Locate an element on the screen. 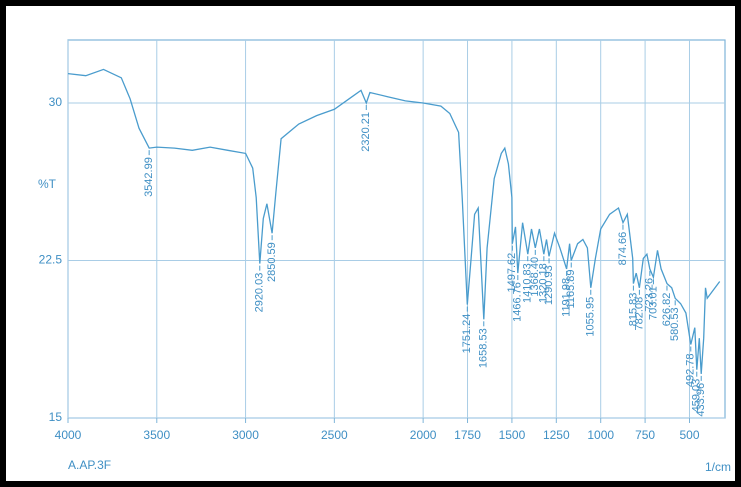  x-tick-label: 3000 is located at coordinates (245, 435).